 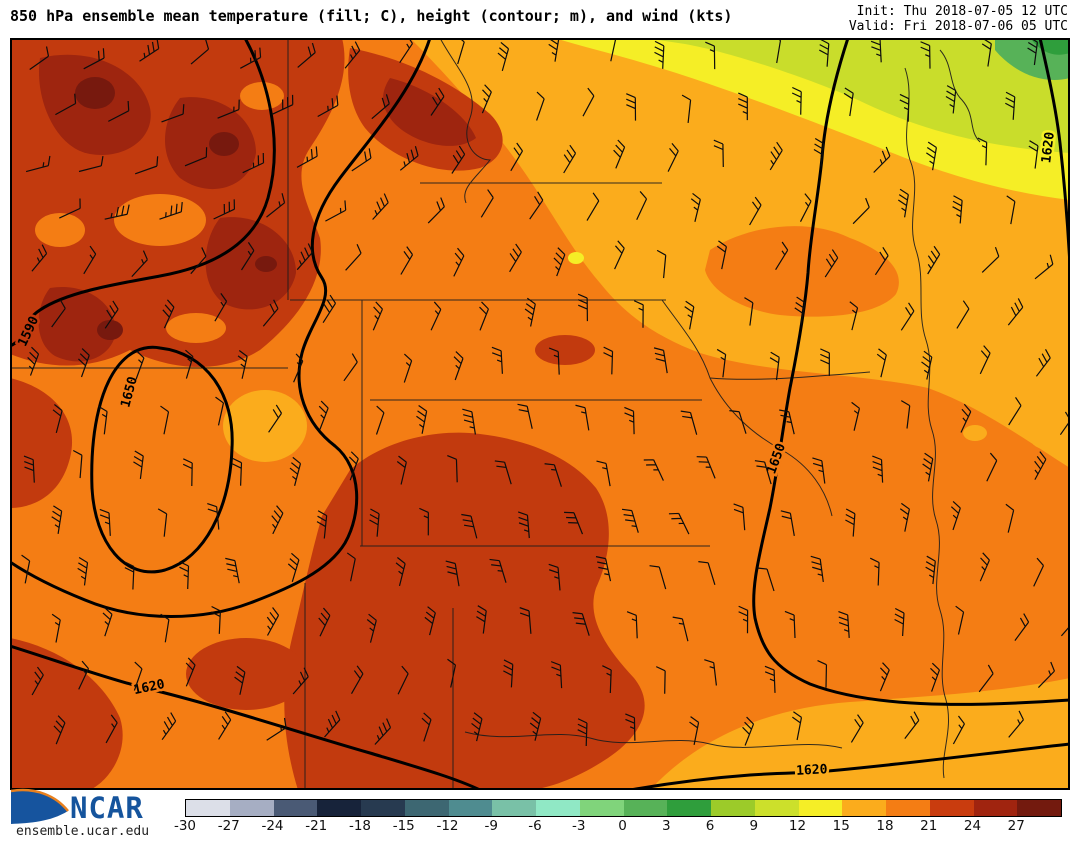 I want to click on colorbar-tick-label: -24, so click(x=272, y=826).